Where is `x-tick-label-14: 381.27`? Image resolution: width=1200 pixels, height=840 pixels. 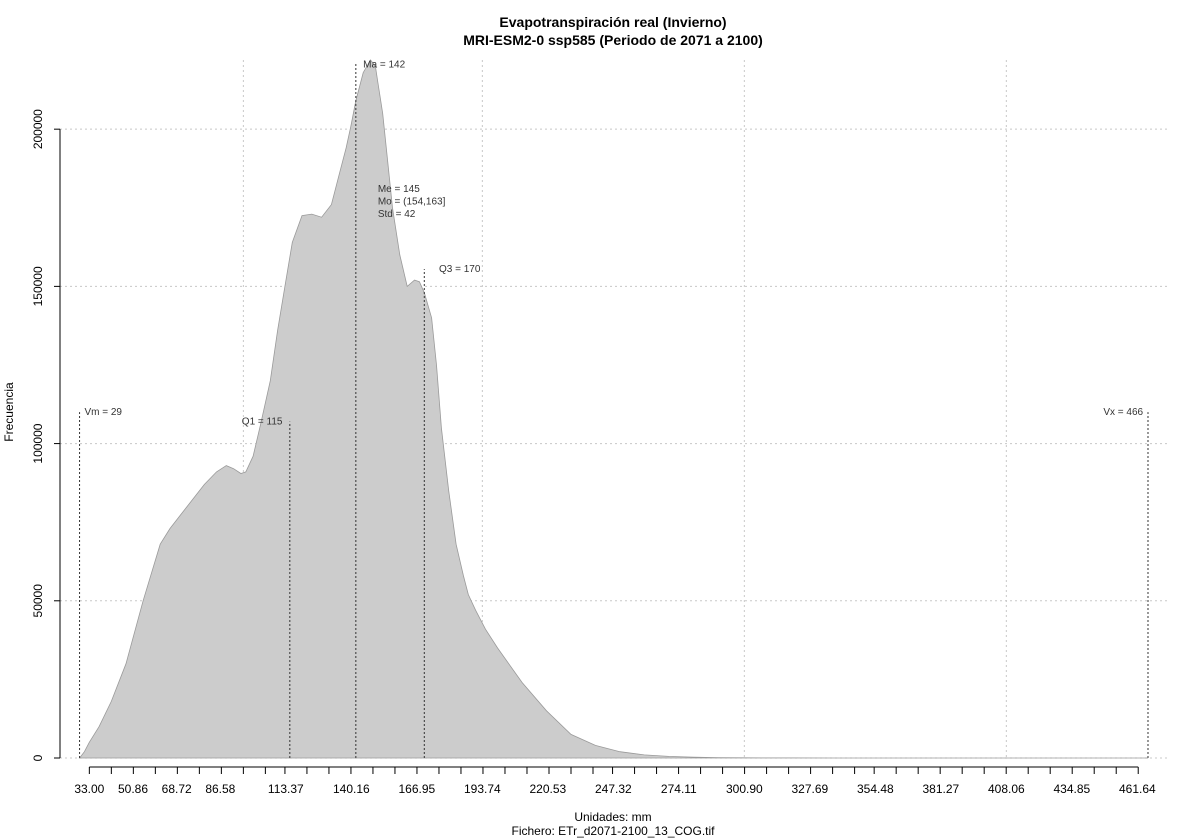 x-tick-label-14: 381.27 is located at coordinates (940, 789).